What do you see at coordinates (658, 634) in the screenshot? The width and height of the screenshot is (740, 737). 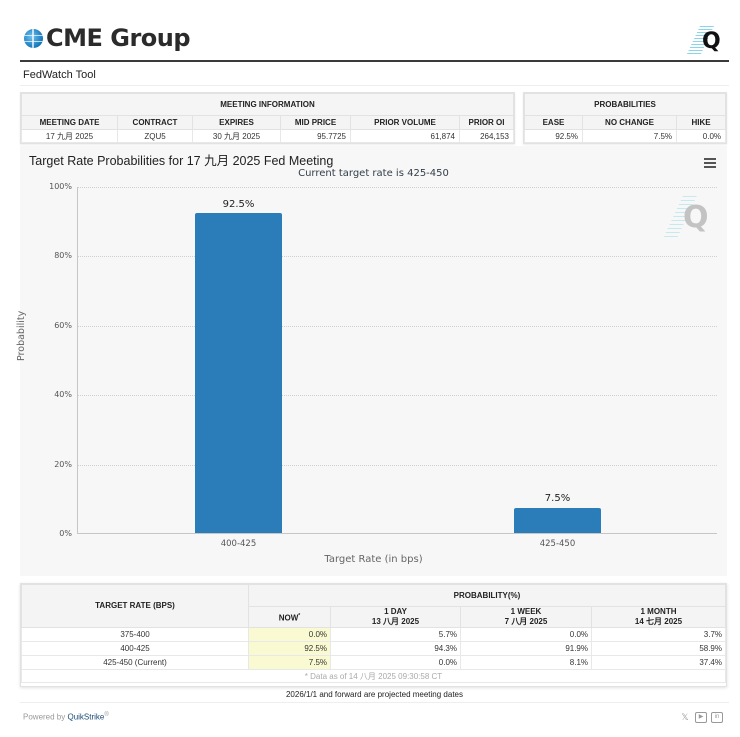 I see `1-month-cell: 3.7%` at bounding box center [658, 634].